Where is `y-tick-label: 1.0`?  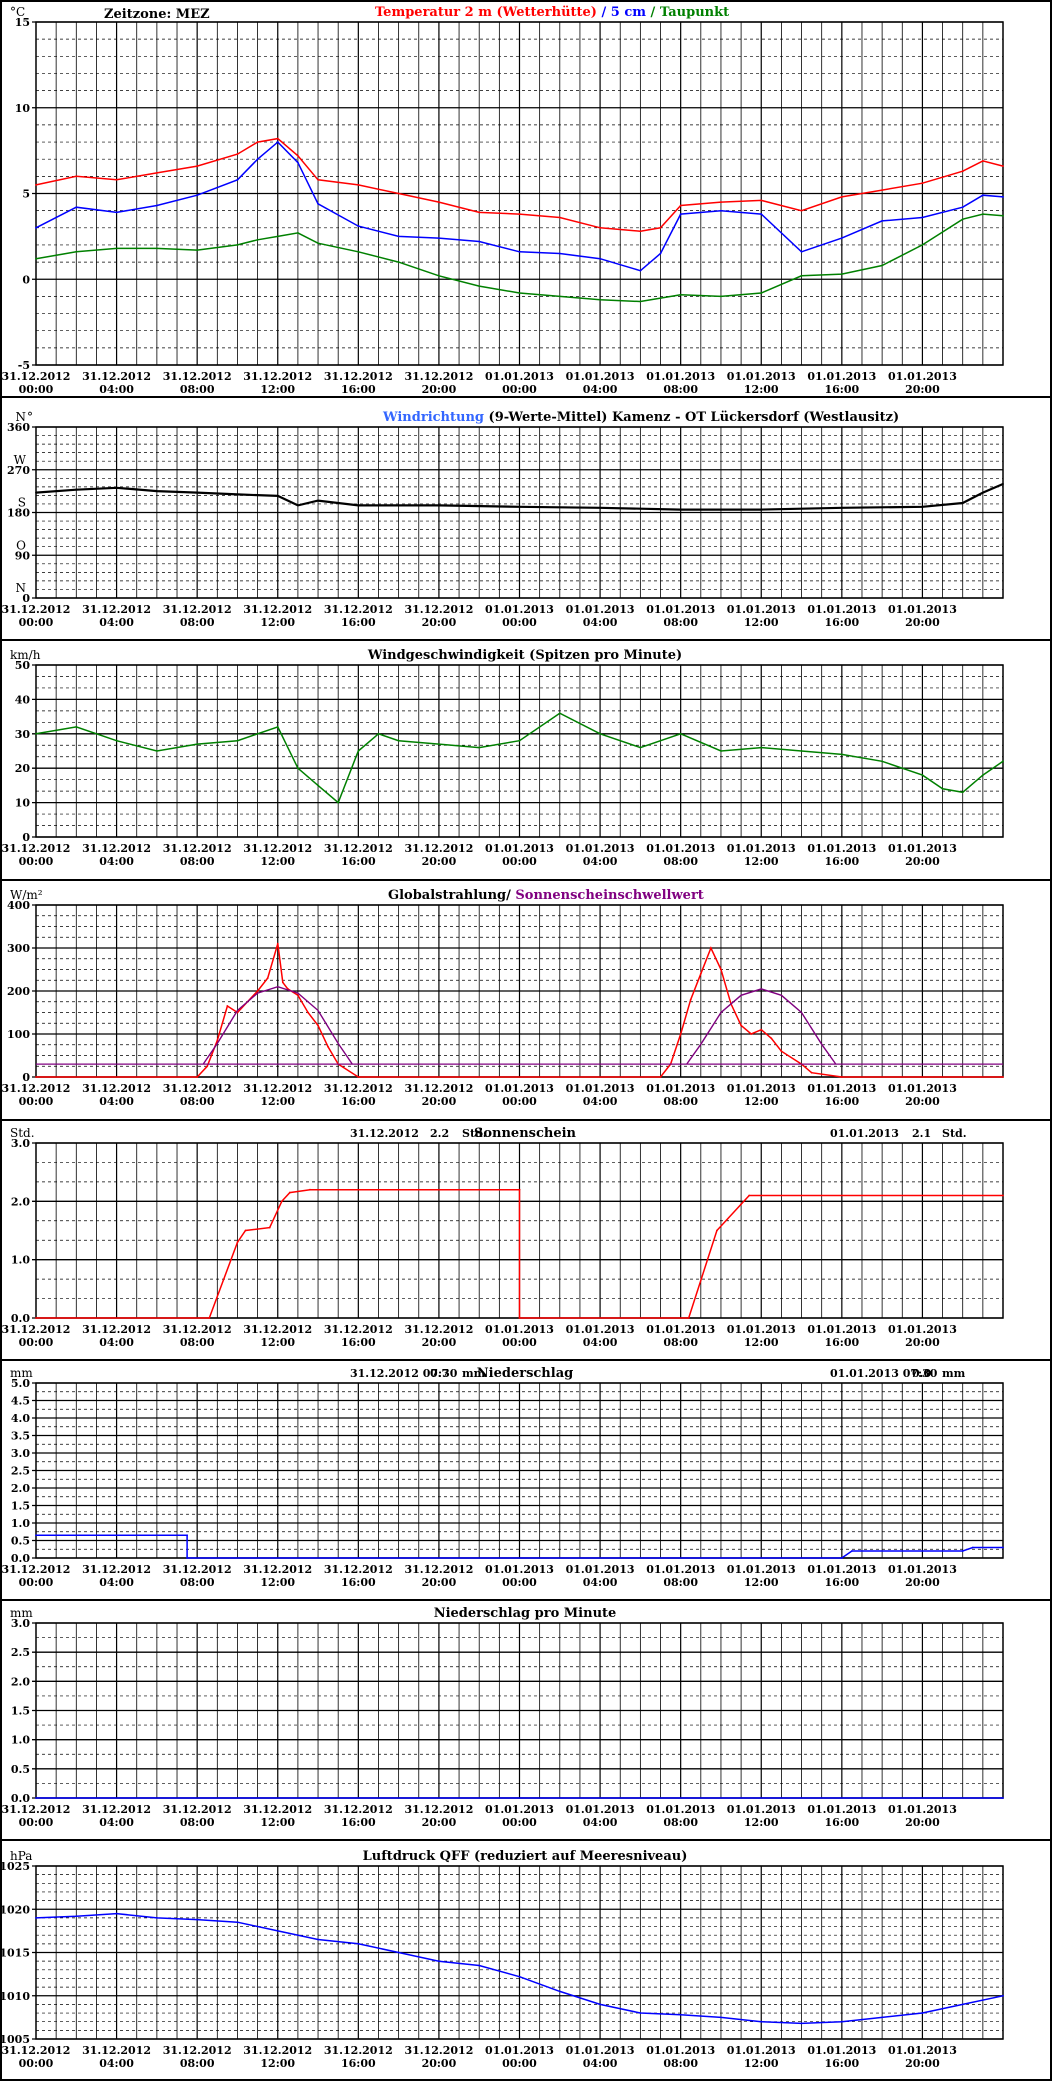
y-tick-label: 1.0 is located at coordinates (20, 1260).